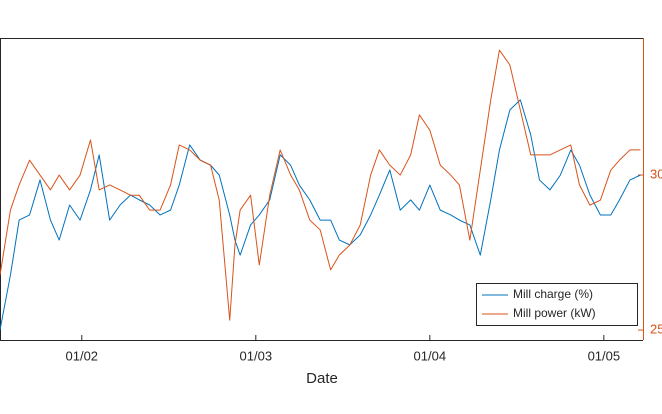 The height and width of the screenshot is (414, 662). Describe the element at coordinates (322, 378) in the screenshot. I see `x-axis-label: Date` at that location.